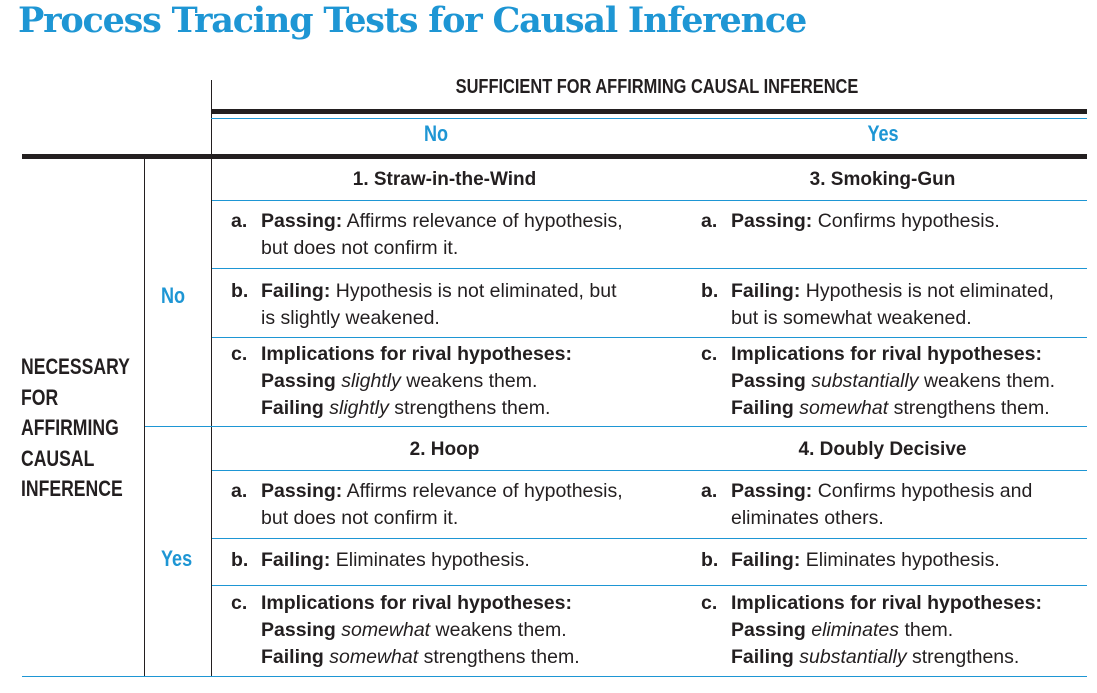 This screenshot has width=1097, height=693. What do you see at coordinates (371, 381) in the screenshot?
I see `t1-pass-emphasis: slightly` at bounding box center [371, 381].